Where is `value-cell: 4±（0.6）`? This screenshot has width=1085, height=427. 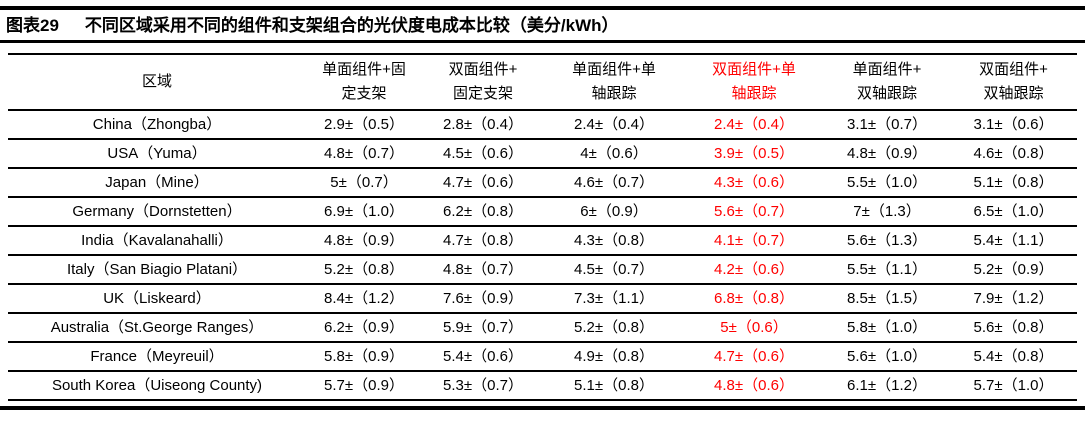 value-cell: 4±（0.6） is located at coordinates (614, 154).